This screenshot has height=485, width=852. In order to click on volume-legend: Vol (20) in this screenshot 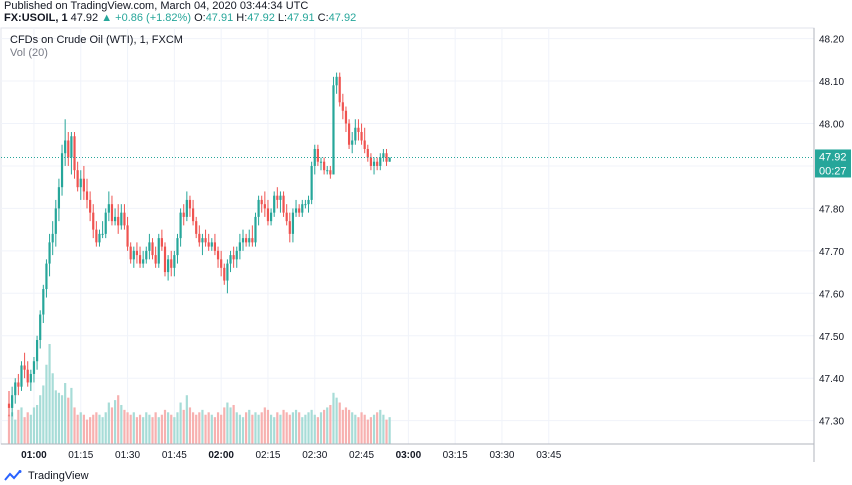, I will do `click(29, 53)`.